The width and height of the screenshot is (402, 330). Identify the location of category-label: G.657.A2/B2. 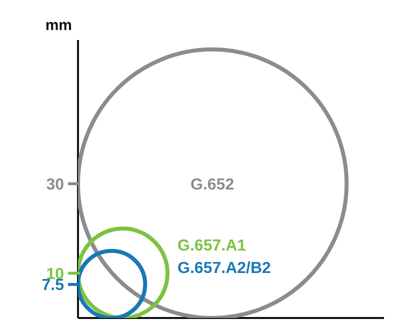
(225, 268).